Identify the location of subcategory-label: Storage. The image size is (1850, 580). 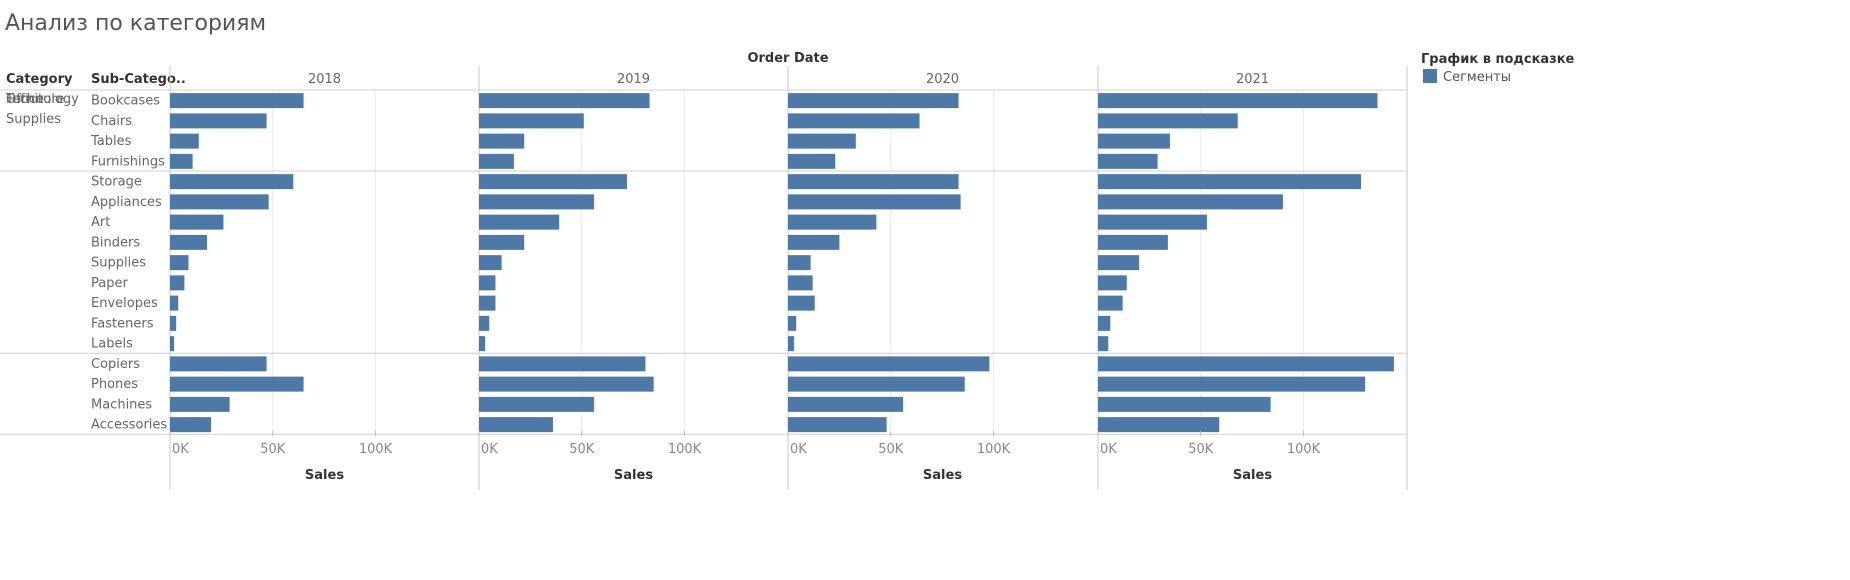
(116, 182).